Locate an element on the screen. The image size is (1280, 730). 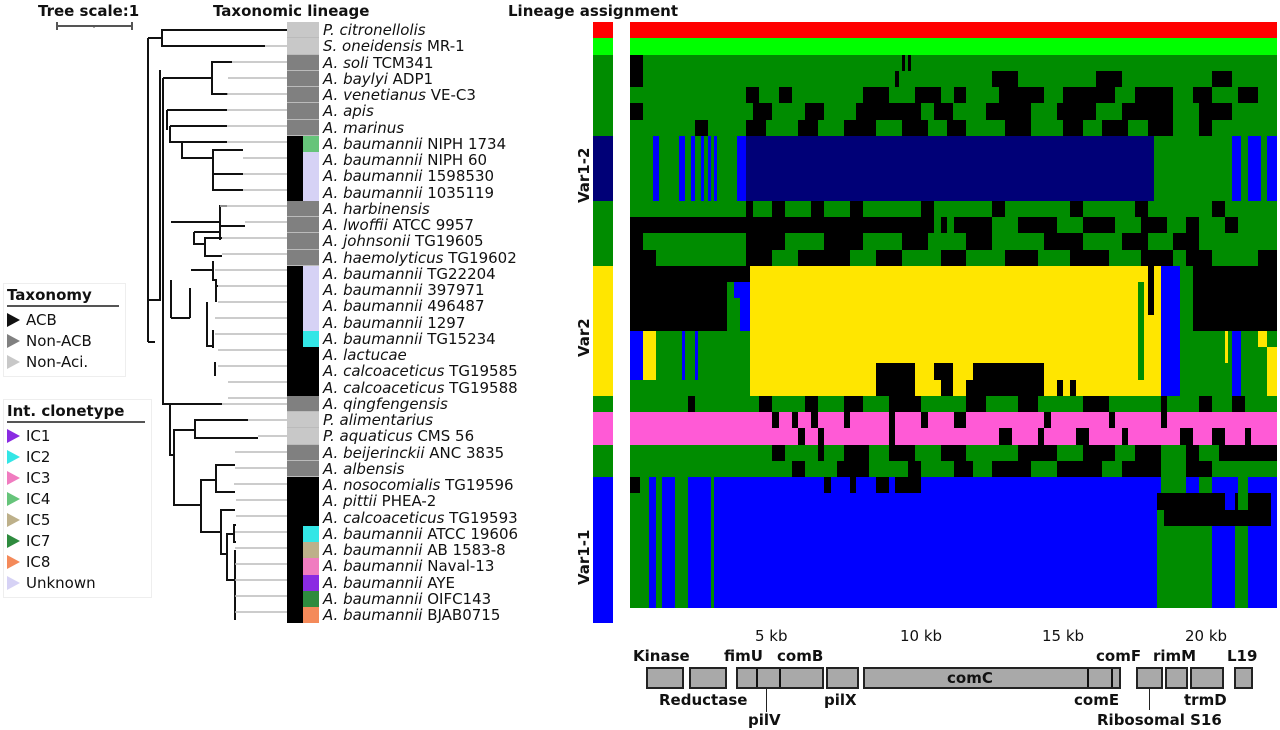
axis-tick-label: 10 kb is located at coordinates (921, 636).